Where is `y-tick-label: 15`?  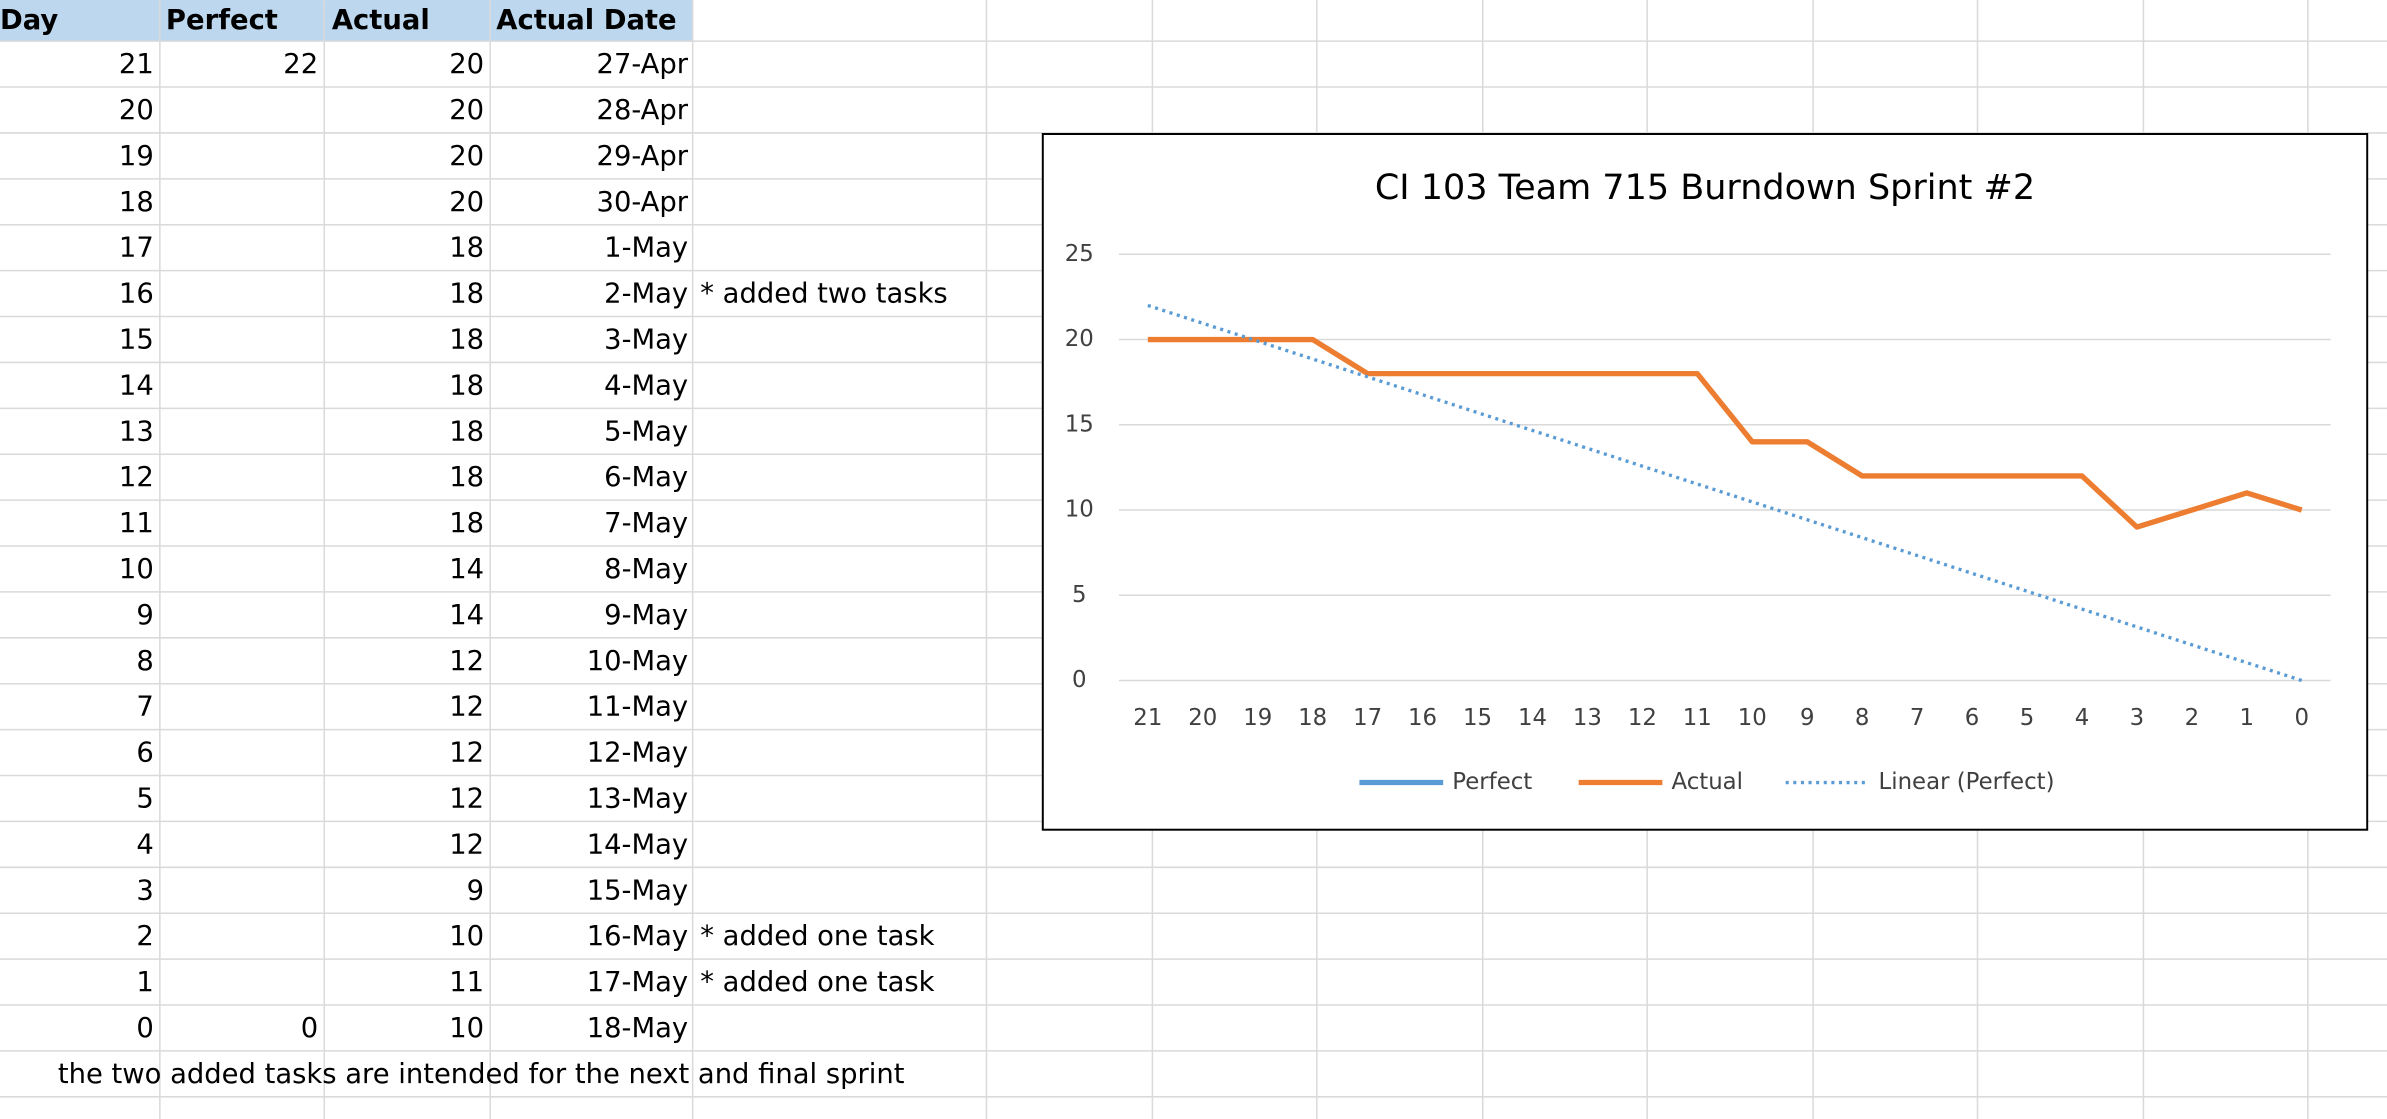
y-tick-label: 15 is located at coordinates (1079, 424).